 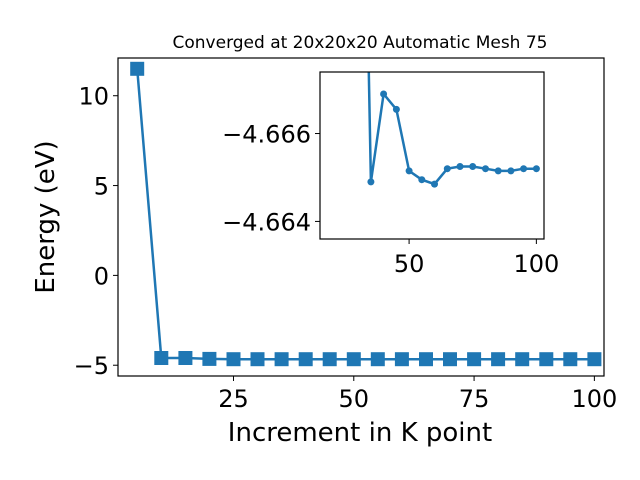 I want to click on inset-series, so click(x=453, y=130).